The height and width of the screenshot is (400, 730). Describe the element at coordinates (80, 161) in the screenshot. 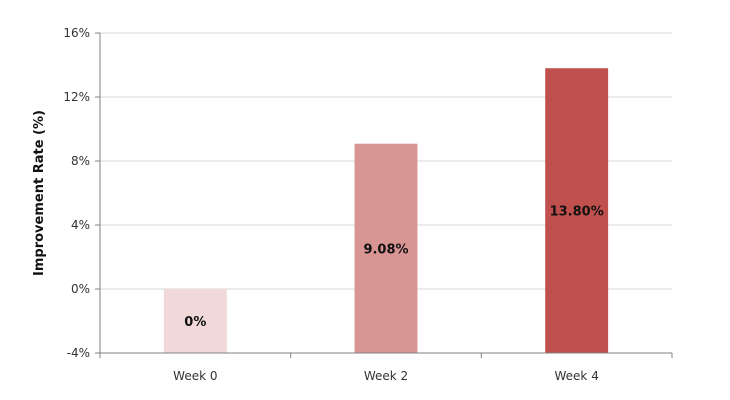

I see `y-tick-label: 8%` at that location.